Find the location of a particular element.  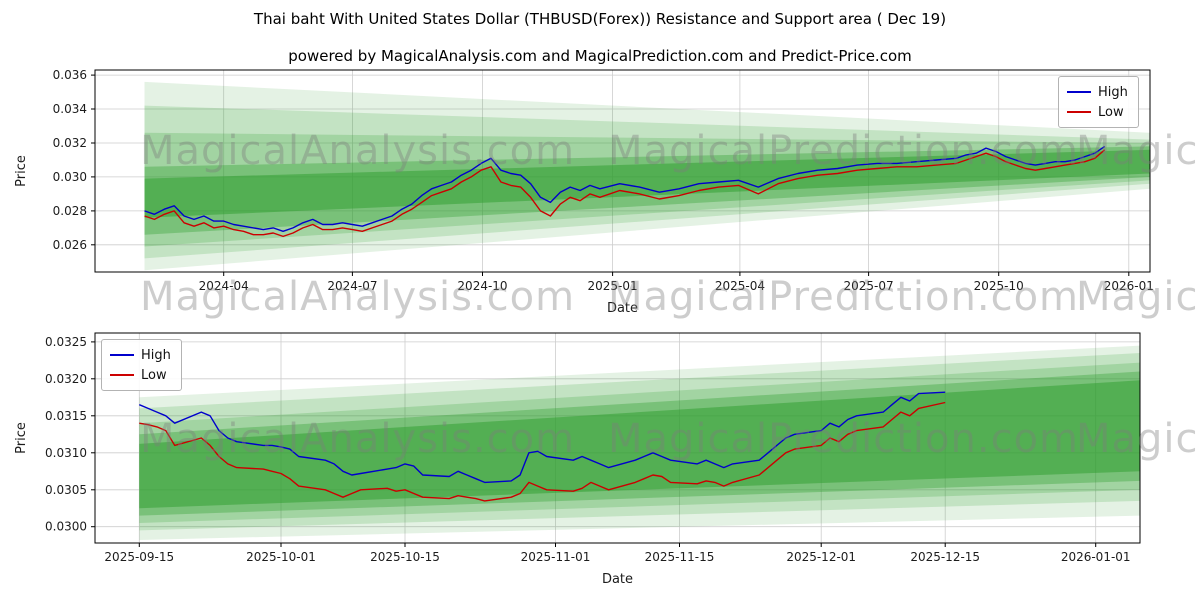

svg-text: 0.0315 is located at coordinates (66, 416).